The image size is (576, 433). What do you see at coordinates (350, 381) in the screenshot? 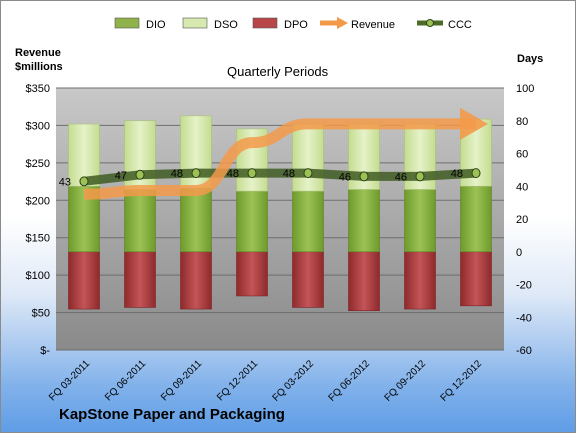
I see `x-tick-label: FQ 06-2012` at bounding box center [350, 381].